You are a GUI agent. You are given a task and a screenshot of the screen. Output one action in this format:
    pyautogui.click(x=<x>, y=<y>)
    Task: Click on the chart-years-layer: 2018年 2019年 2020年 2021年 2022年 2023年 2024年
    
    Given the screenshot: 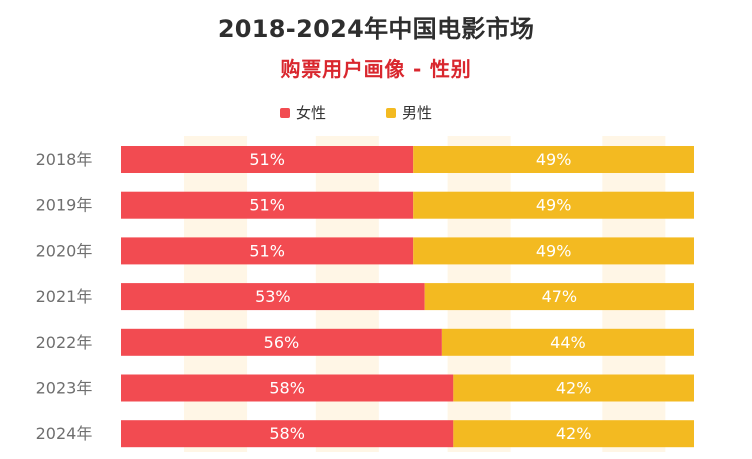 What is the action you would take?
    pyautogui.click(x=64, y=296)
    